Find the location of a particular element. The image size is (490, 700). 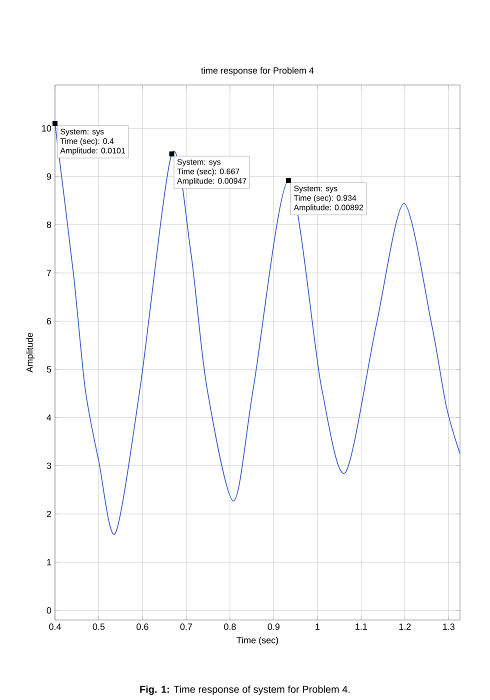

annotation: Time (sec): 0.667 is located at coordinates (208, 172).